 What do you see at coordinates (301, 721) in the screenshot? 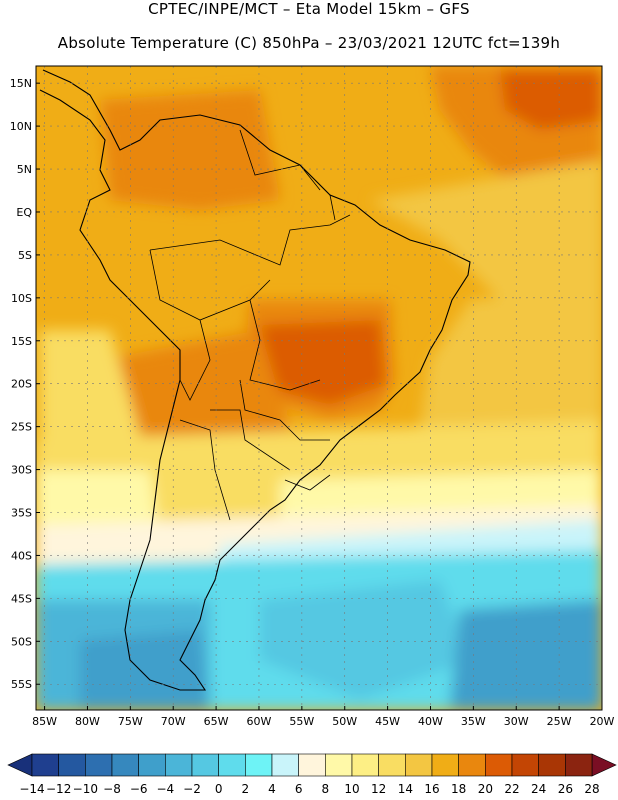
I see `lon-label: 55W` at bounding box center [301, 721].